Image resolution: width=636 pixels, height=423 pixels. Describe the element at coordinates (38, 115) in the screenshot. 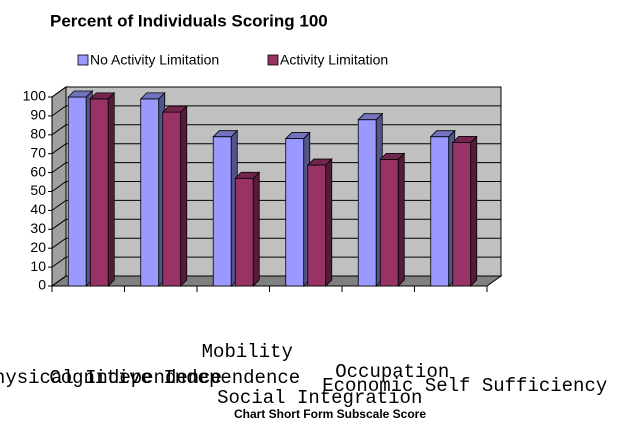

I see `y-tick-label: 90` at that location.